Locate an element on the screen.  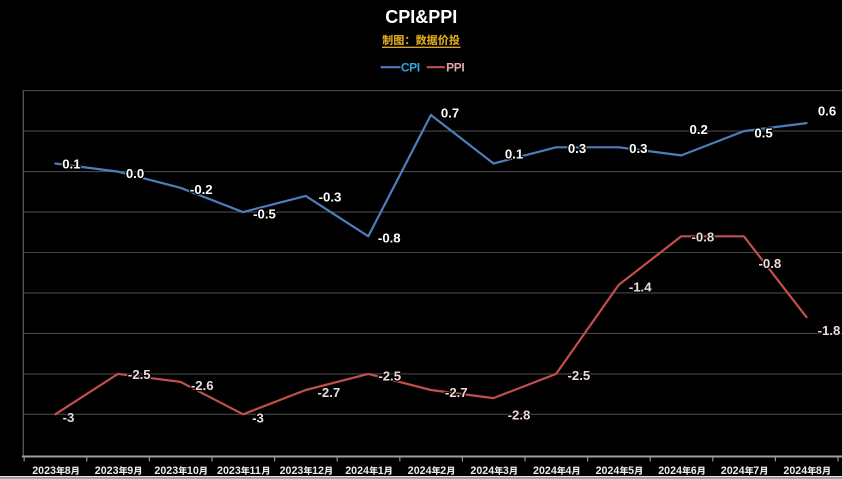
svg-text: -0.2 is located at coordinates (201, 189).